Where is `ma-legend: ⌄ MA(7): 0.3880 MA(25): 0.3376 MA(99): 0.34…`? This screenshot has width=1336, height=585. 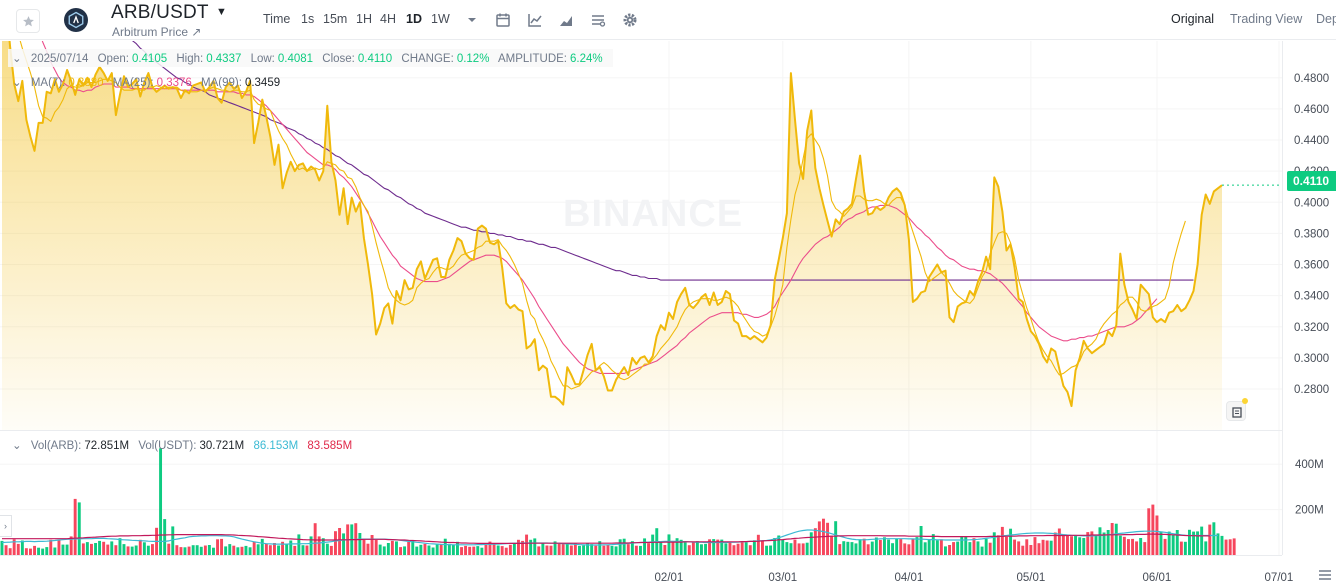 ma-legend: ⌄ MA(7): 0.3880 MA(25): 0.3376 MA(99): 0.34… is located at coordinates (149, 82).